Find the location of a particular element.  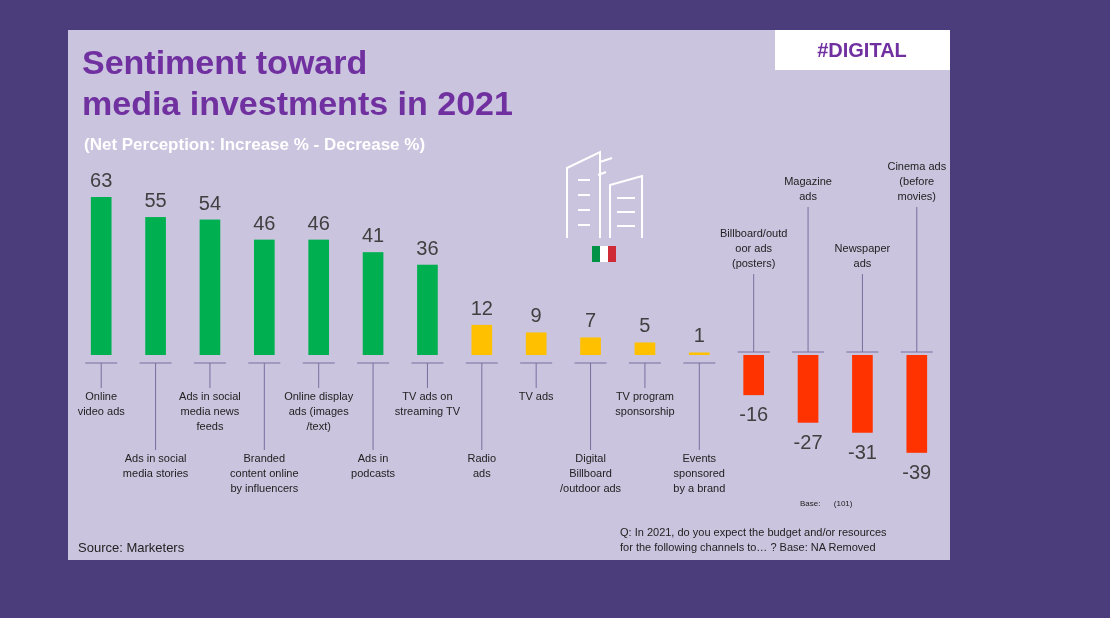

x-tick-label: Billboard/outd oor ads (posters) is located at coordinates (754, 248).